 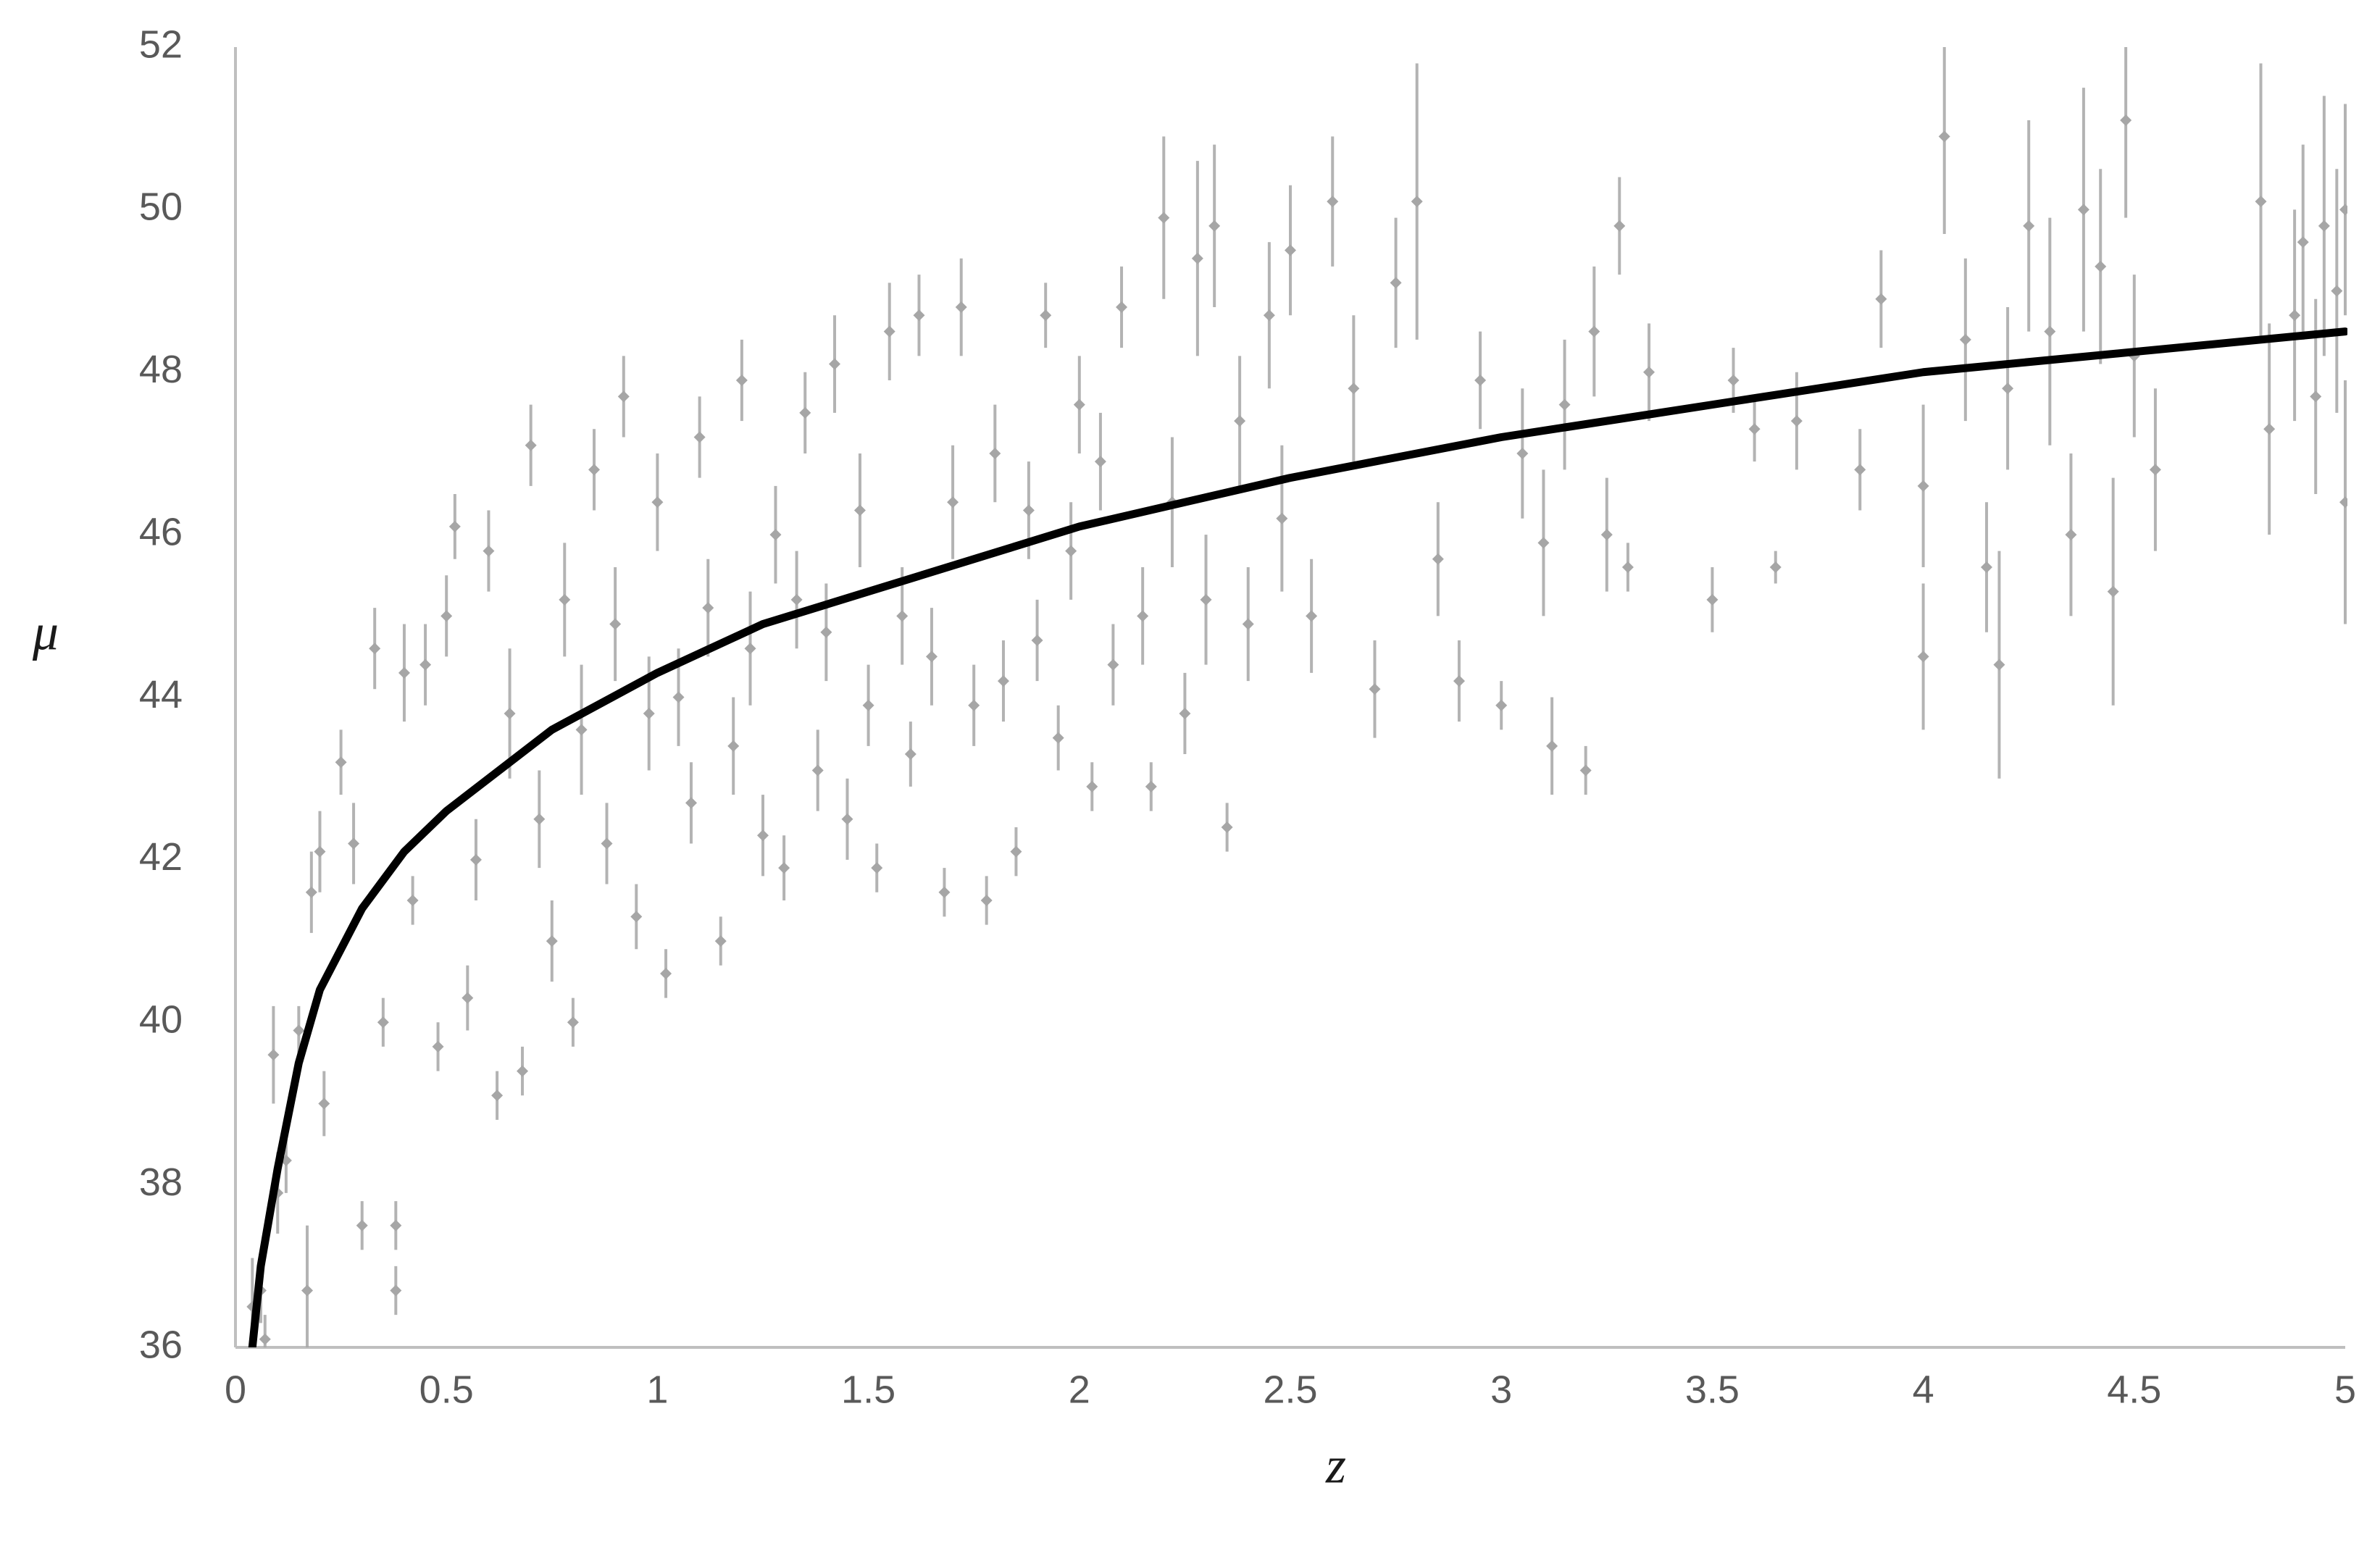 What do you see at coordinates (657, 1389) in the screenshot?
I see `x-tick-label: 1` at bounding box center [657, 1389].